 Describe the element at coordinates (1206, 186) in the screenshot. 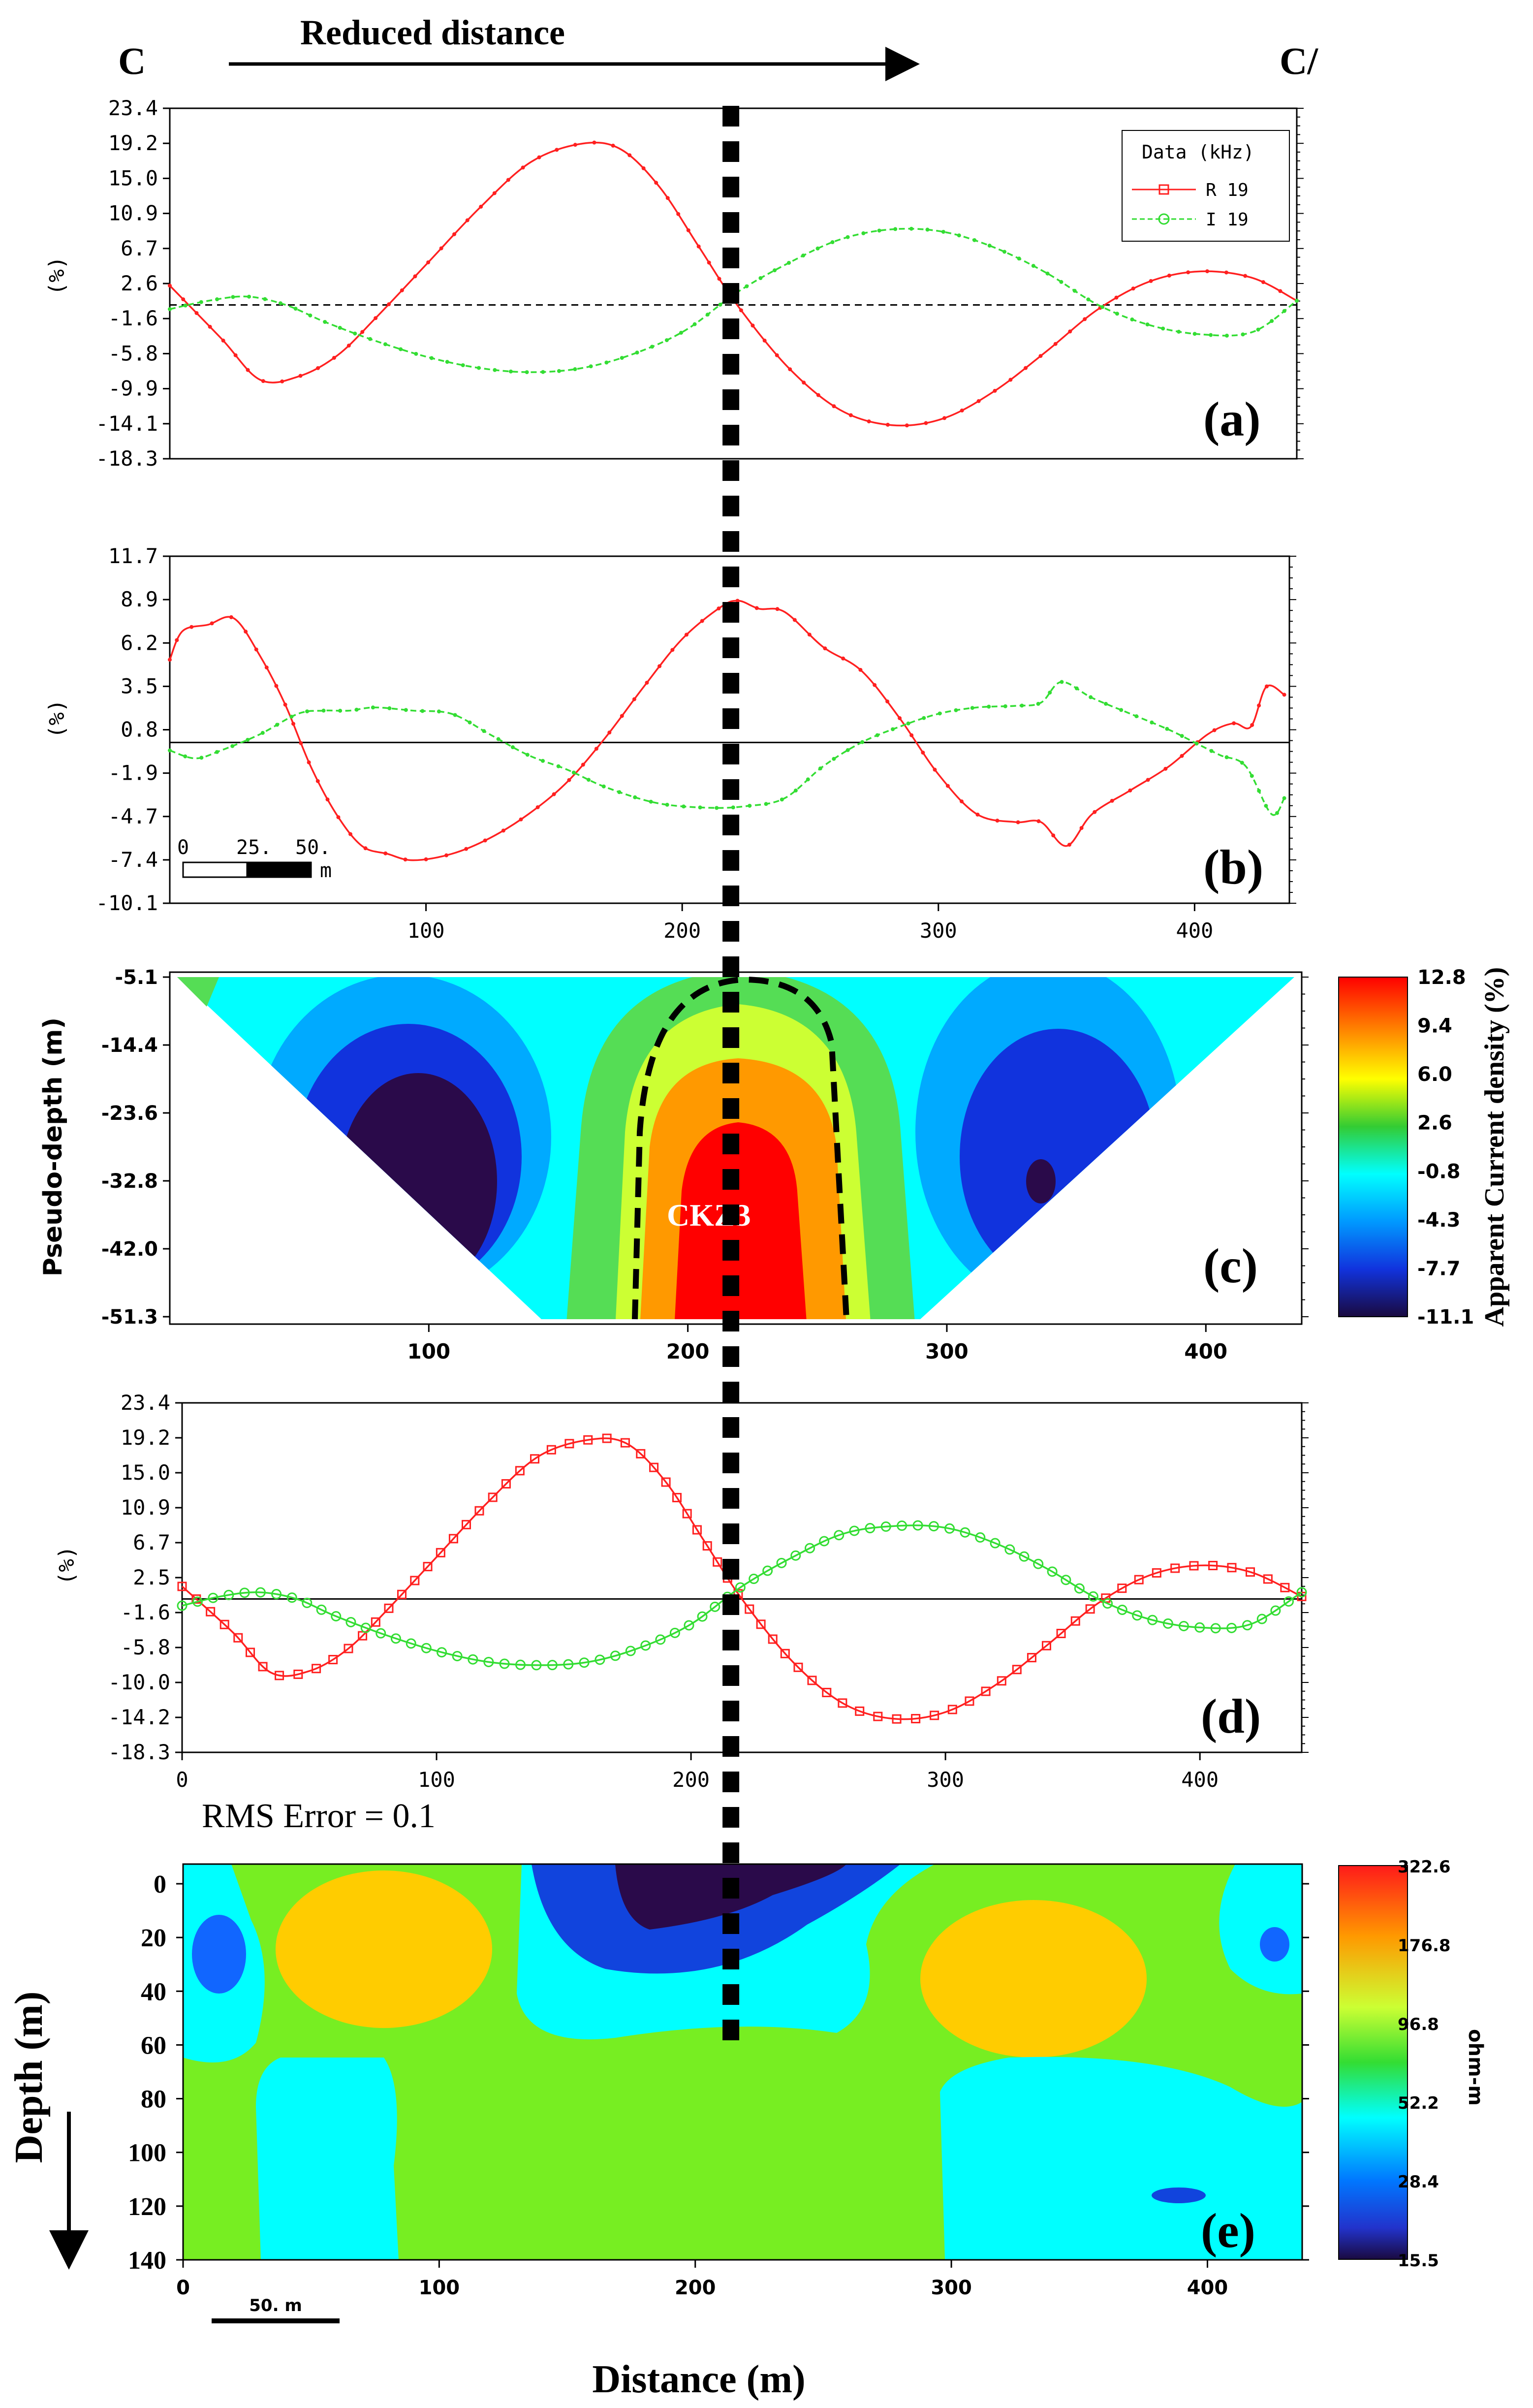

I see `legend-box` at that location.